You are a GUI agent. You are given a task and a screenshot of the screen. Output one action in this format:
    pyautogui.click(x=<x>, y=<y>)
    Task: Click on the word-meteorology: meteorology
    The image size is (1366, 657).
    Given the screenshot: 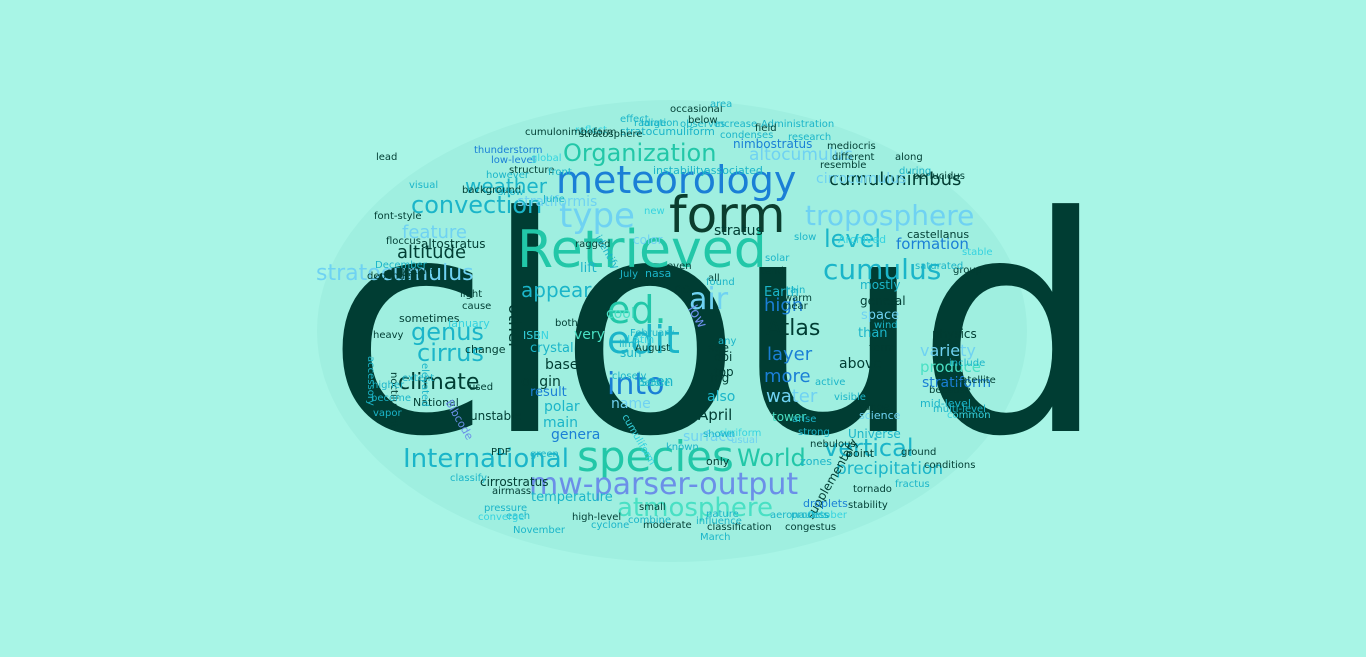 What is the action you would take?
    pyautogui.click(x=676, y=180)
    